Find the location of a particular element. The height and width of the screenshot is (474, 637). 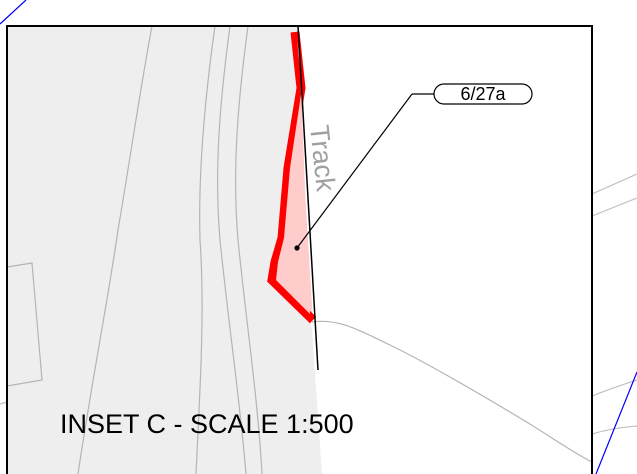

leader-line is located at coordinates (354, 171).